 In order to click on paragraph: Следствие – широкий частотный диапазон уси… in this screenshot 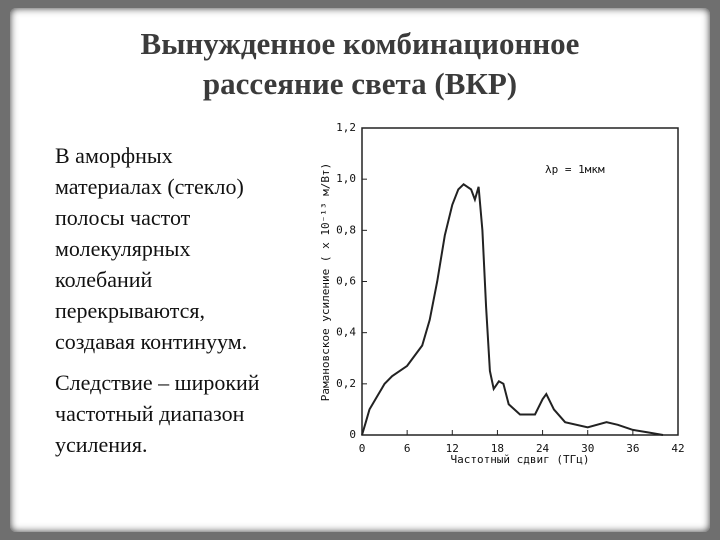, I will do `click(157, 413)`.